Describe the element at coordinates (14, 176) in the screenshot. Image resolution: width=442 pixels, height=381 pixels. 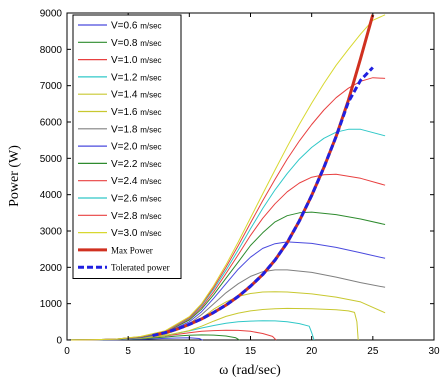
I see `y-axis-label: Power (W)` at that location.